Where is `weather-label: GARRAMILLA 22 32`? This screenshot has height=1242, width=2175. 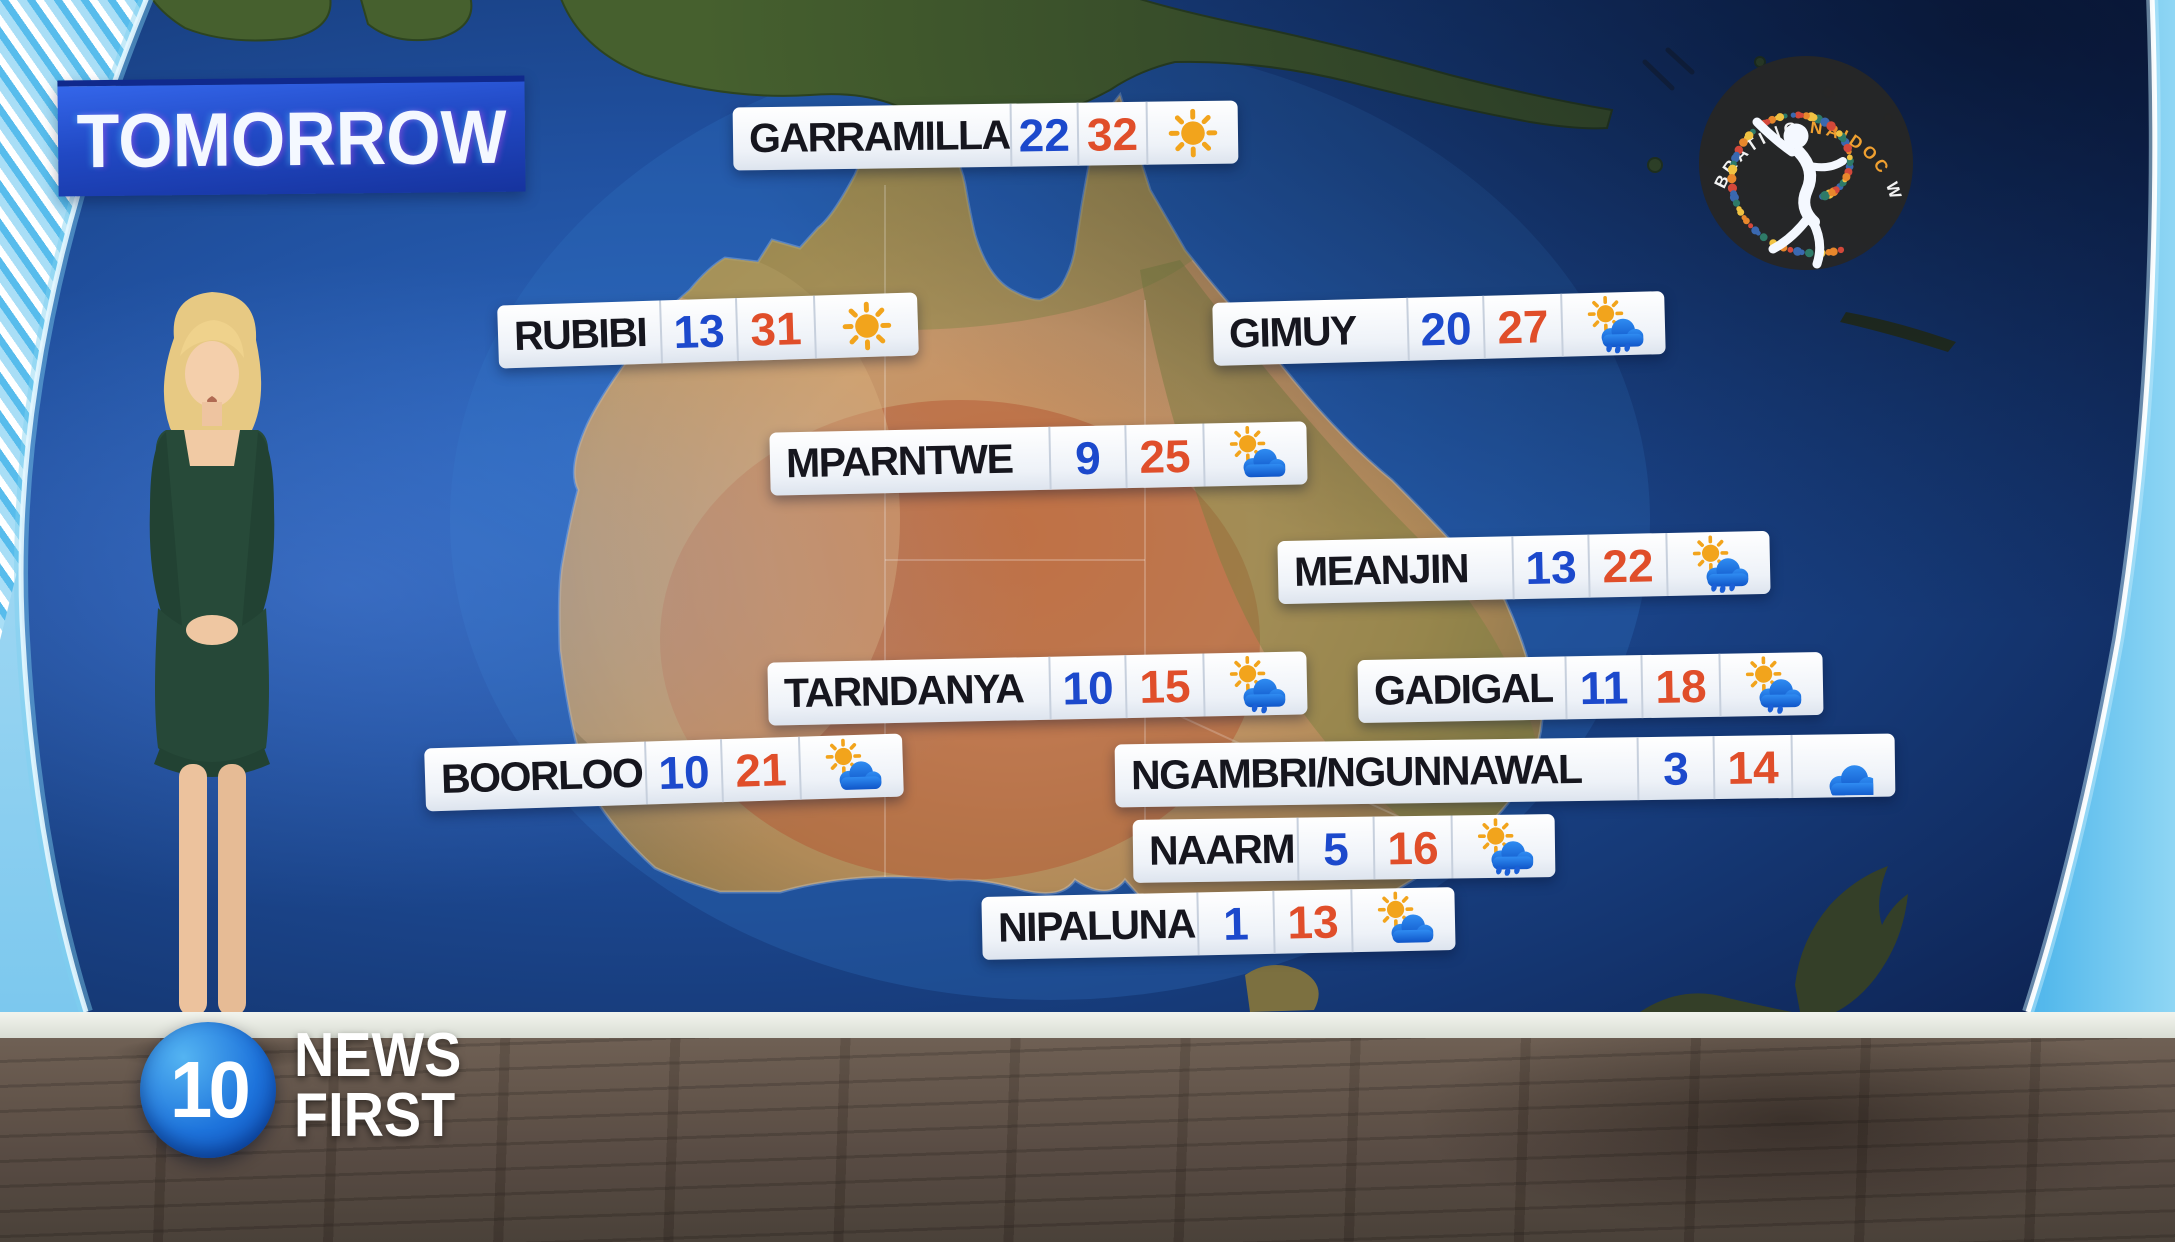
weather-label: GARRAMILLA 22 32 is located at coordinates (985, 135).